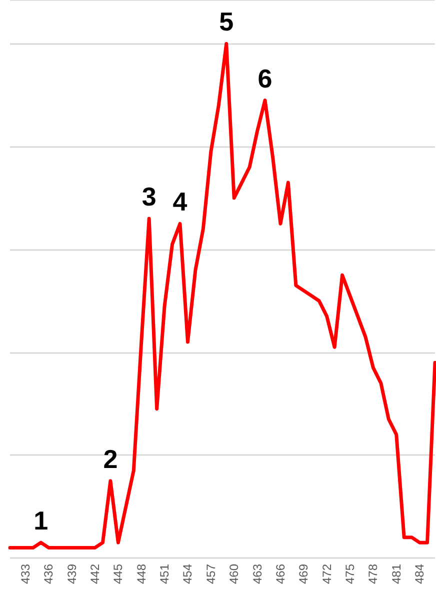  I want to click on annotation: 6, so click(265, 78).